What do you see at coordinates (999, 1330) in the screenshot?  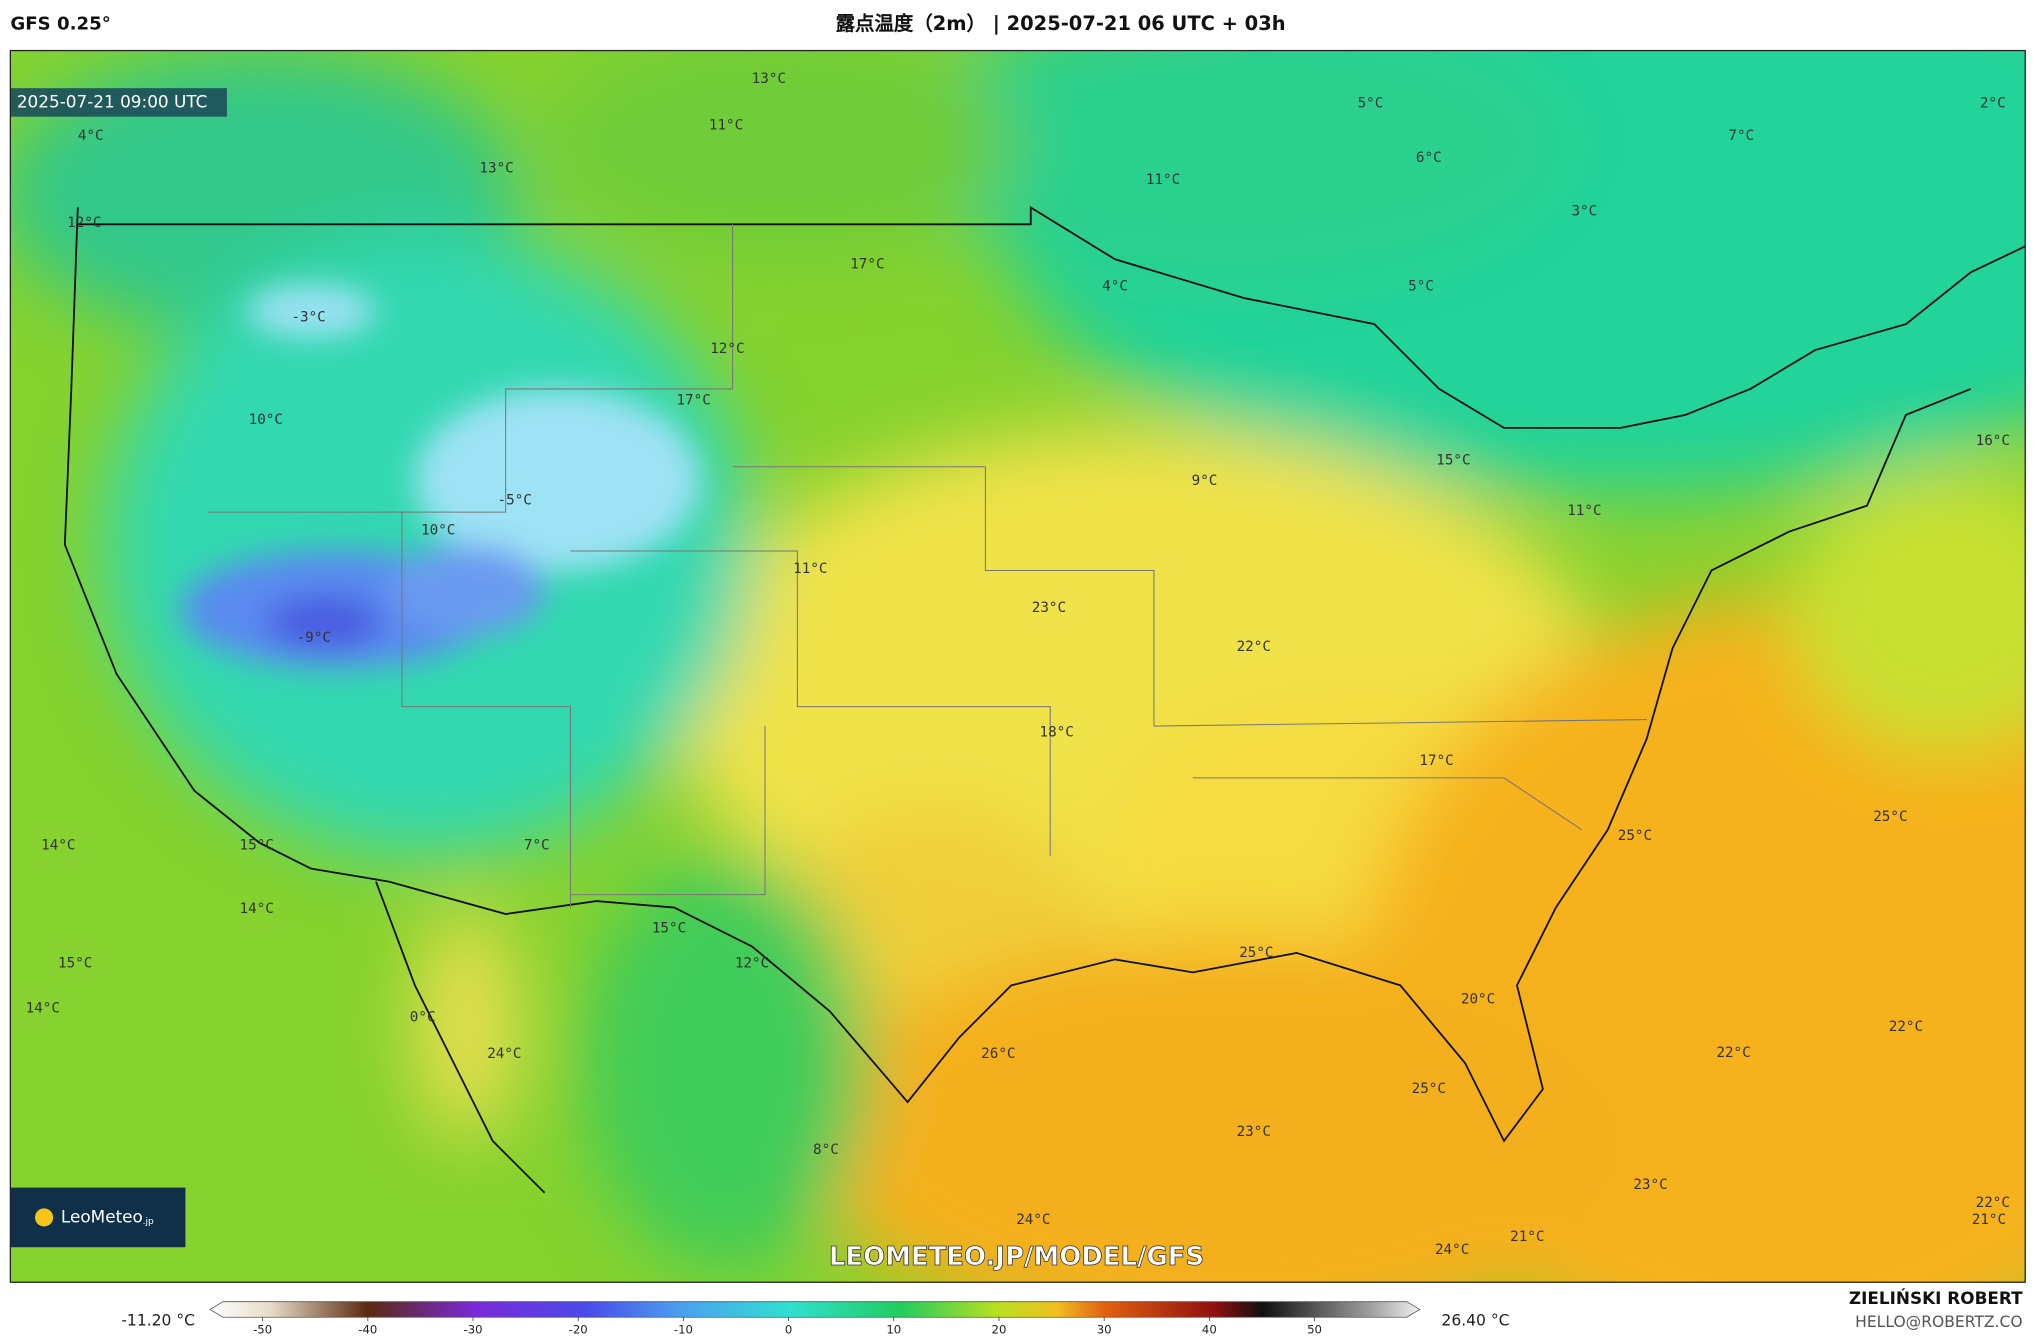 I see `colorbar-tick-label: 20` at bounding box center [999, 1330].